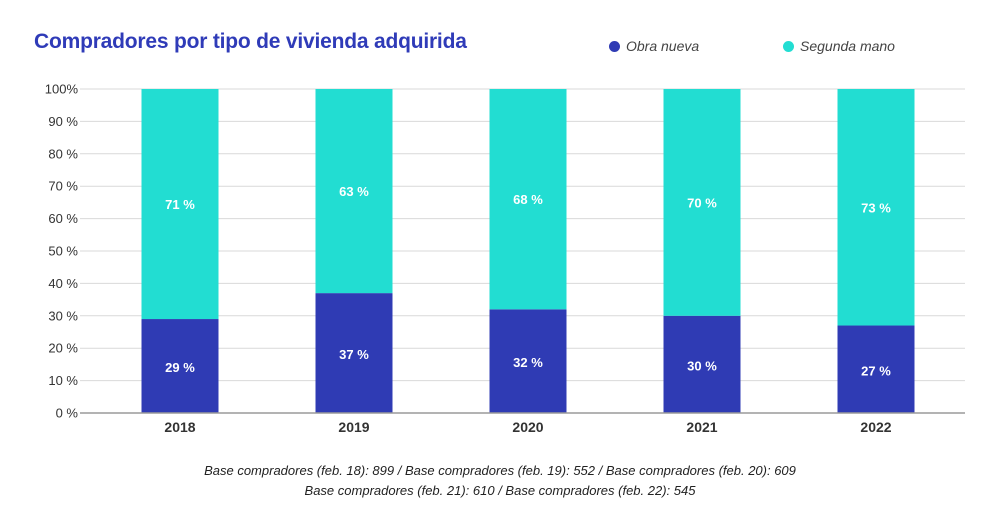  I want to click on data-label: 27 %, so click(876, 370).